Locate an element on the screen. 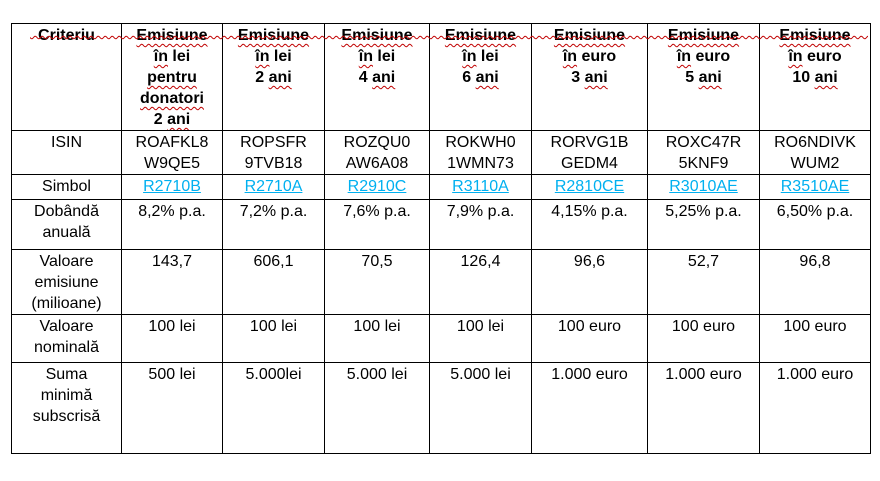  cell-suma-minima-subscrisa-col4: 5.000 lei is located at coordinates (480, 408).